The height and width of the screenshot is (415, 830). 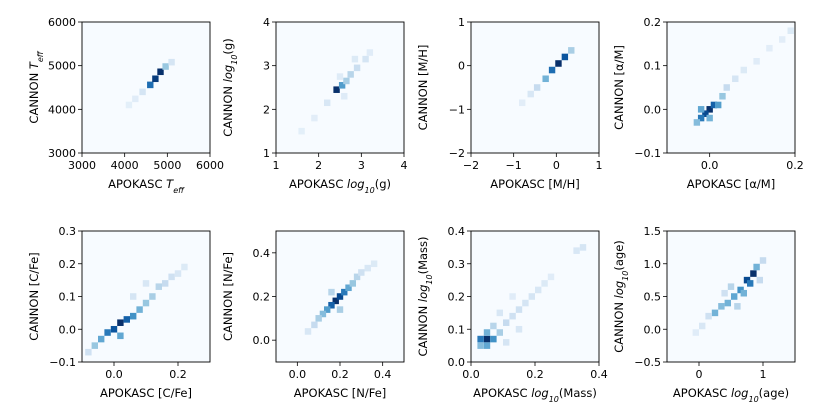 I want to click on x-tick-label: 1, so click(x=599, y=165).